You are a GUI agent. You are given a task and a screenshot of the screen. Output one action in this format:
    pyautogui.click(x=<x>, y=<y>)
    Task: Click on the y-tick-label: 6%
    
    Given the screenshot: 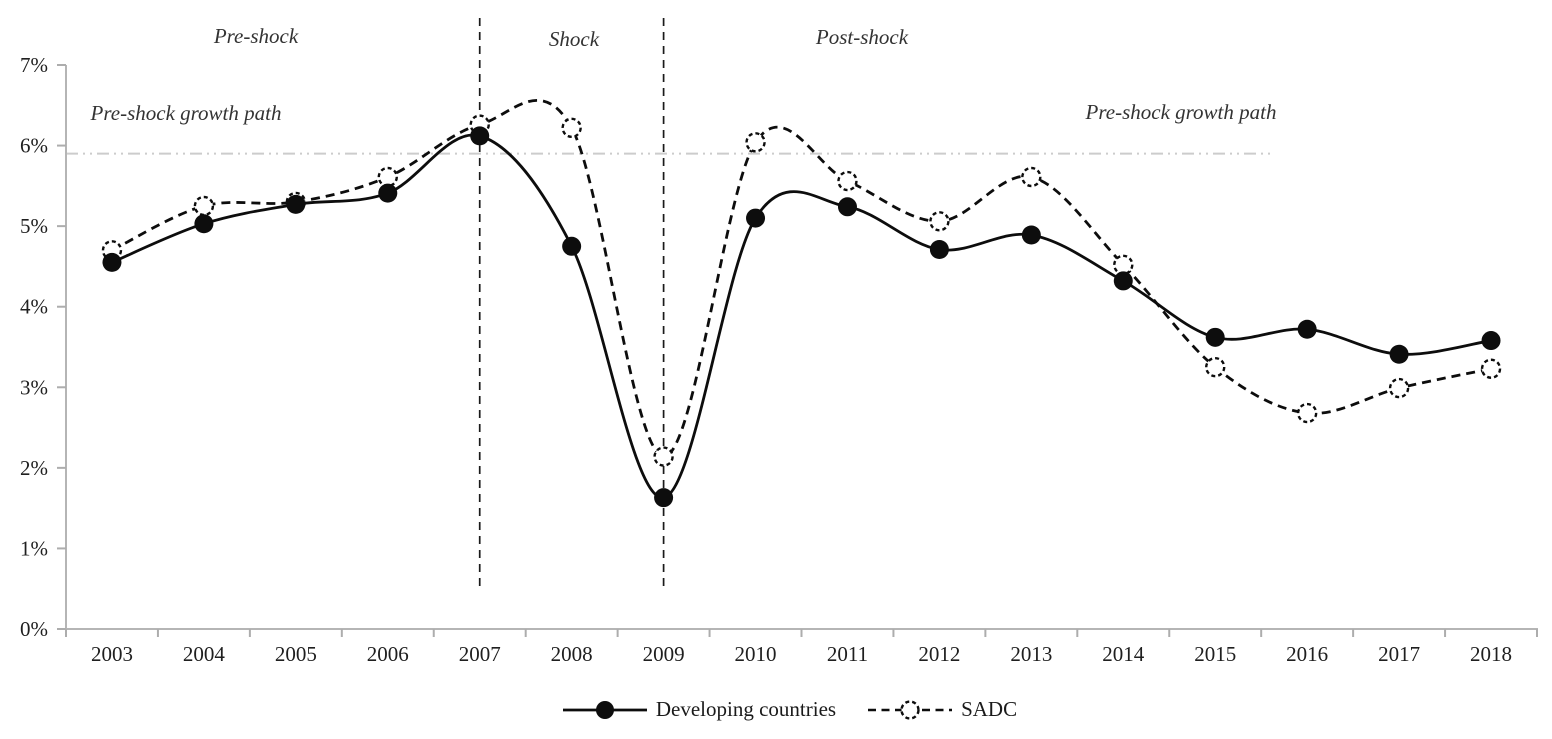 What is the action you would take?
    pyautogui.click(x=34, y=146)
    